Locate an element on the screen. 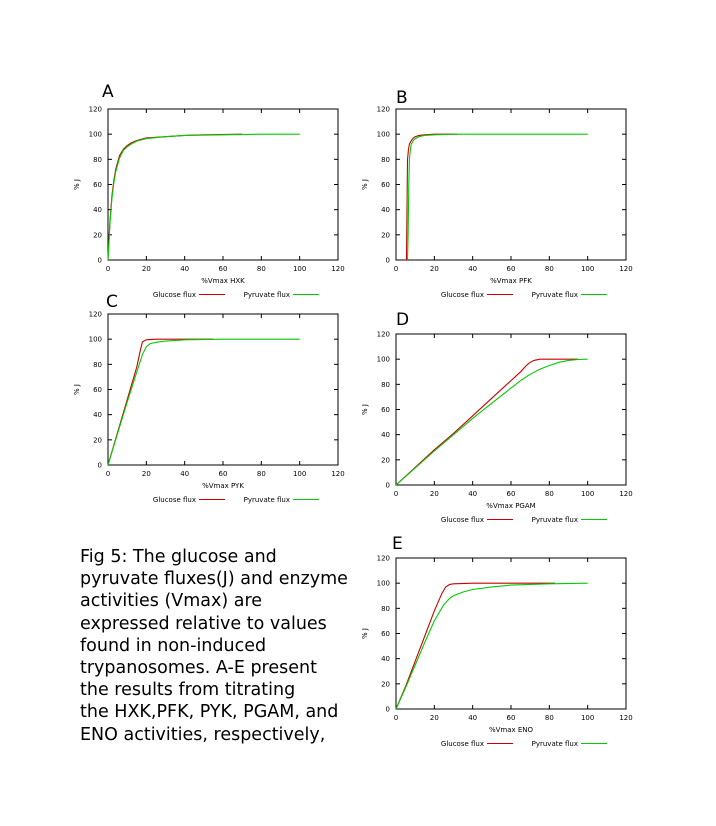  x-axis-label: %Vmax PYK is located at coordinates (223, 486).